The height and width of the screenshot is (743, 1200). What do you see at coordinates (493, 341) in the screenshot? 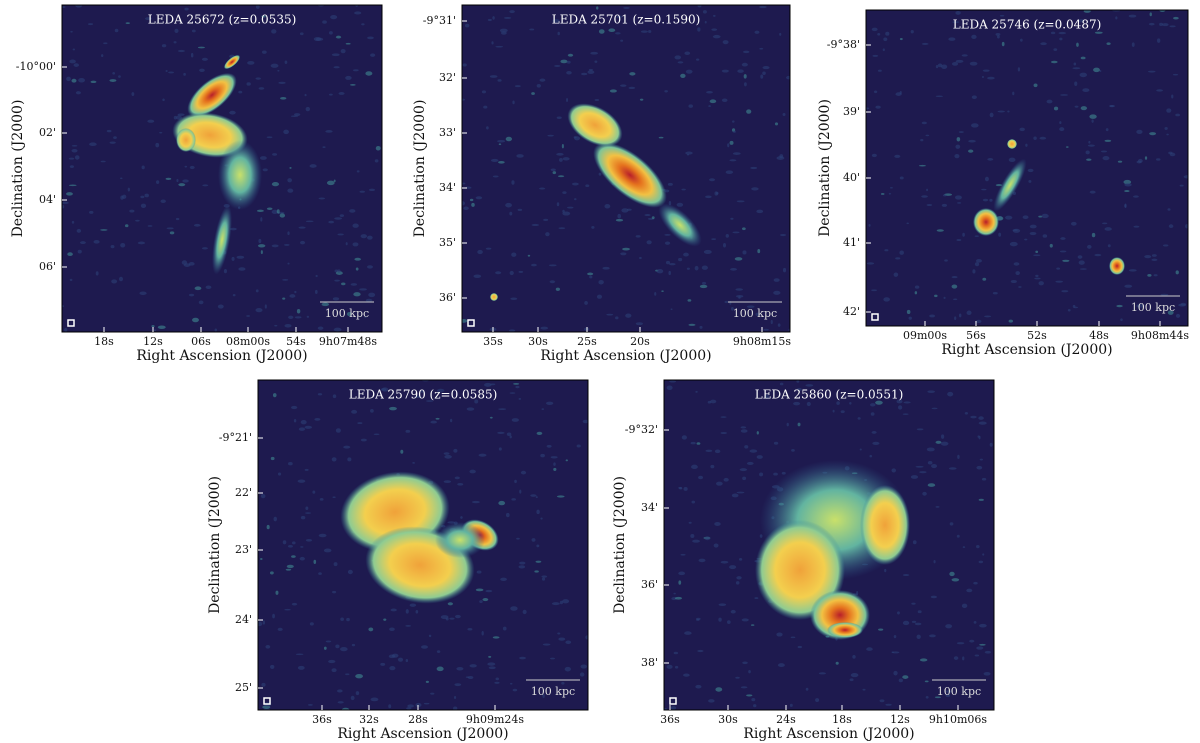
I see `x-tick-label: 35s` at bounding box center [493, 341].